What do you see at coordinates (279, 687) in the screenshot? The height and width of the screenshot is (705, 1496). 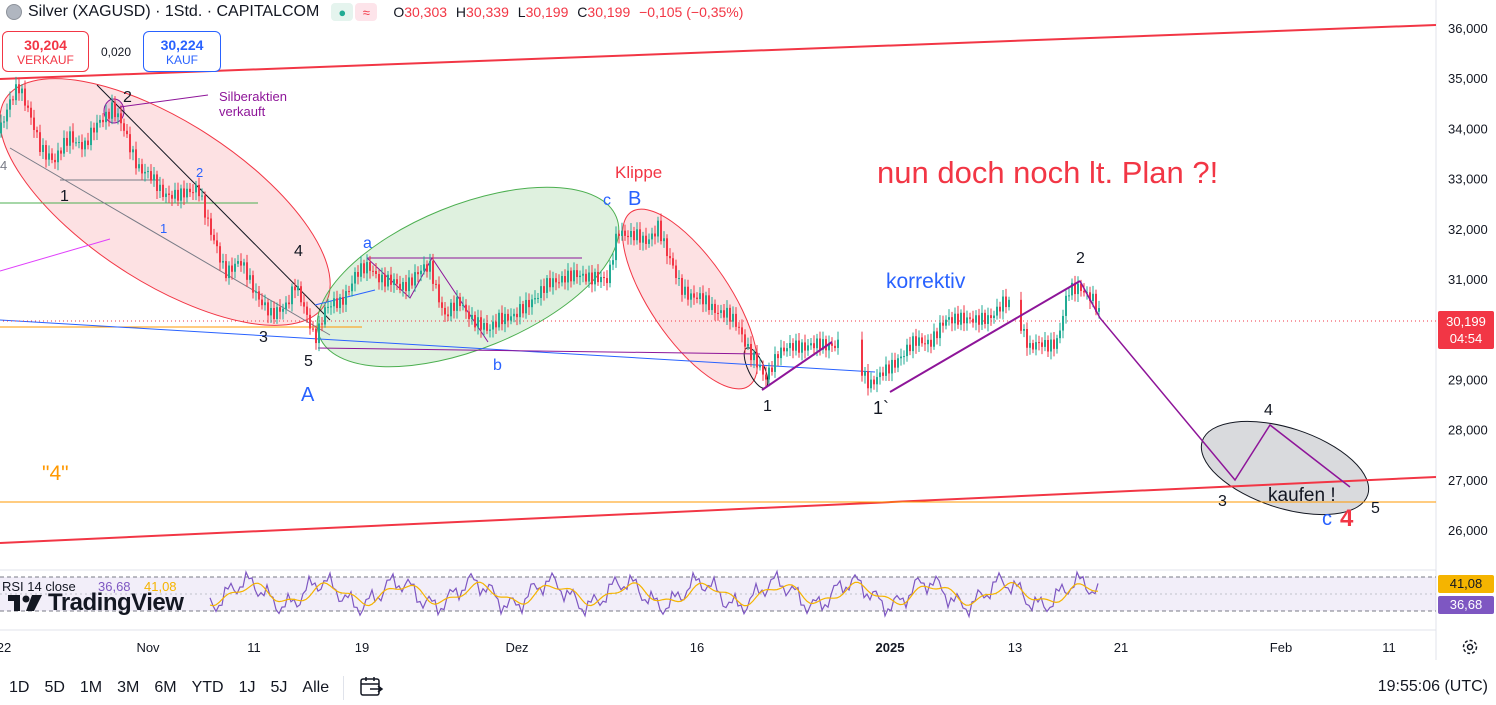 I see `timeframe-5j: 5J` at bounding box center [279, 687].